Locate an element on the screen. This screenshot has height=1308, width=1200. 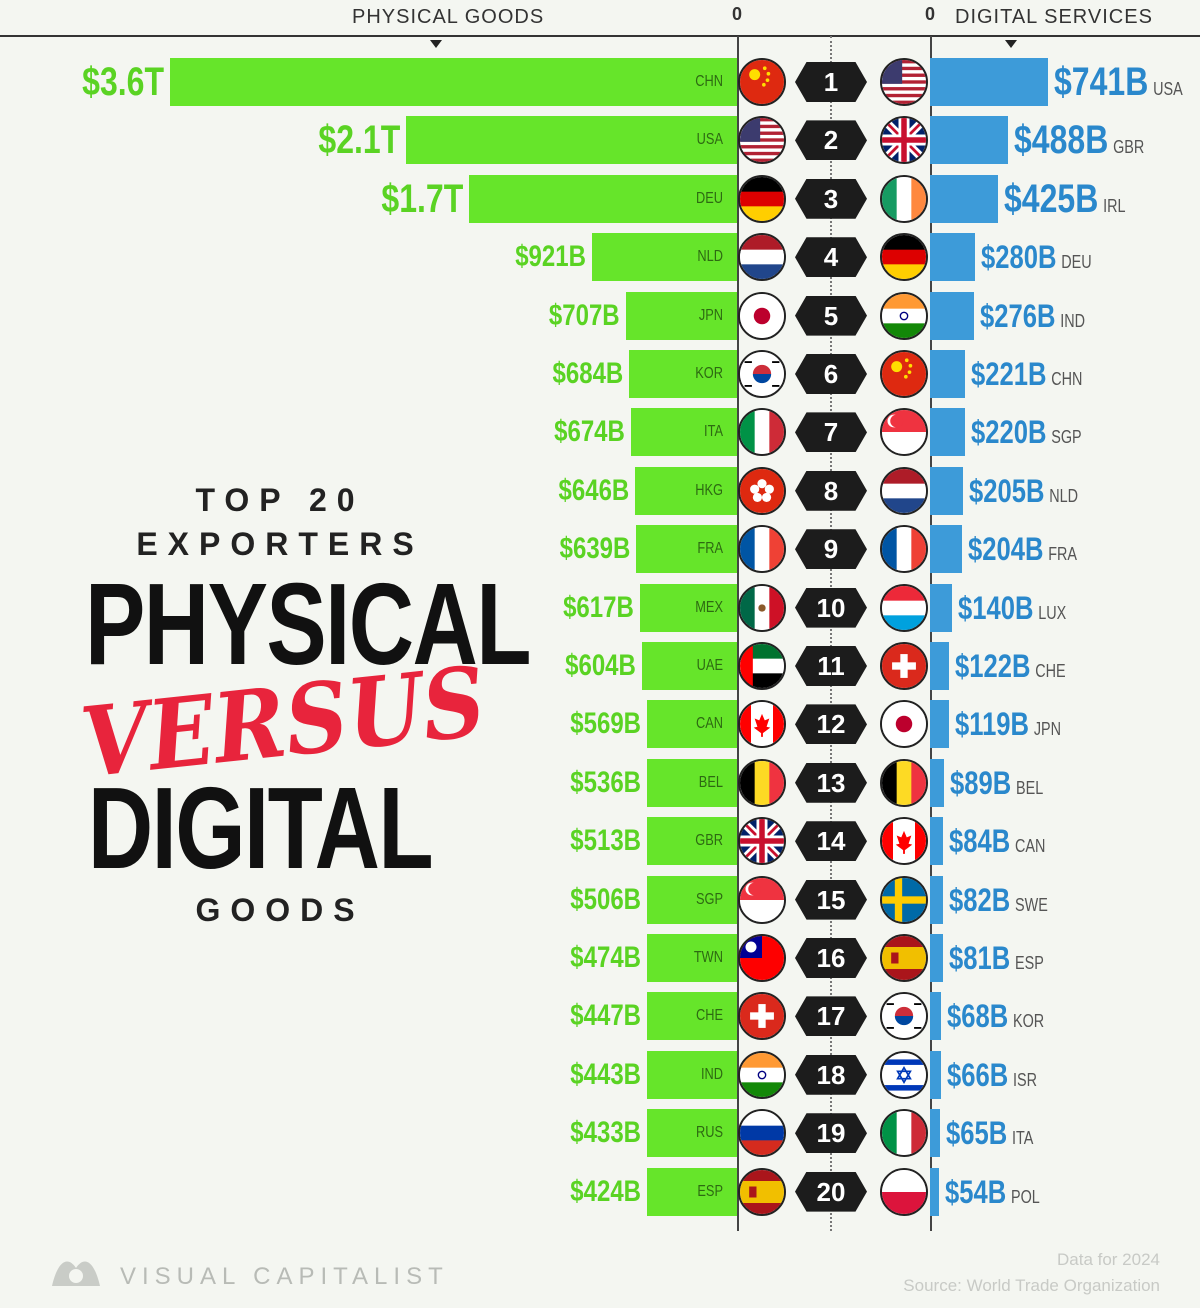
digital-value-text: $221B is located at coordinates (1009, 374).